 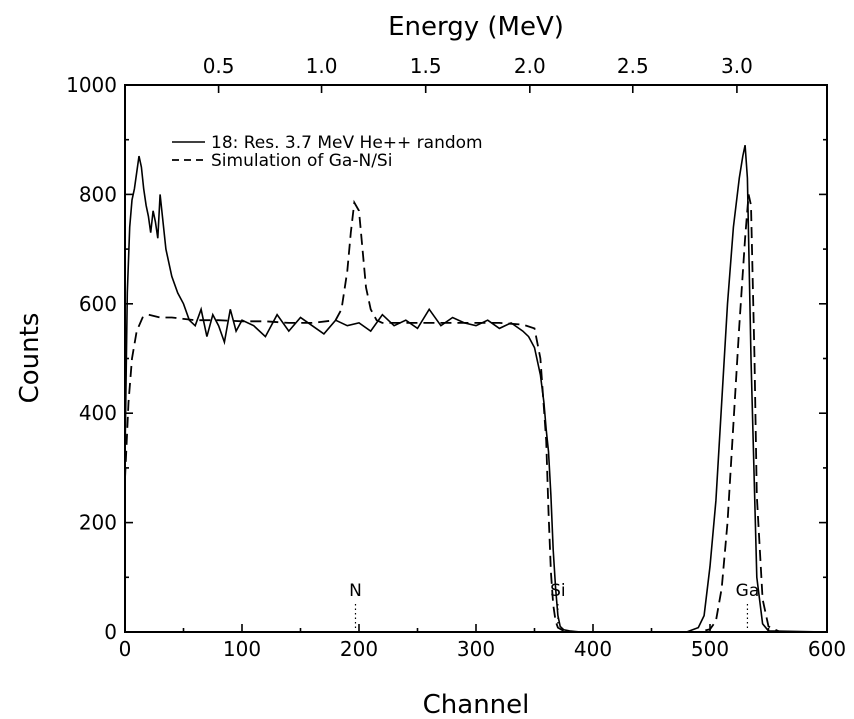 What do you see at coordinates (30, 358) in the screenshot?
I see `y-axis-title: Counts` at bounding box center [30, 358].